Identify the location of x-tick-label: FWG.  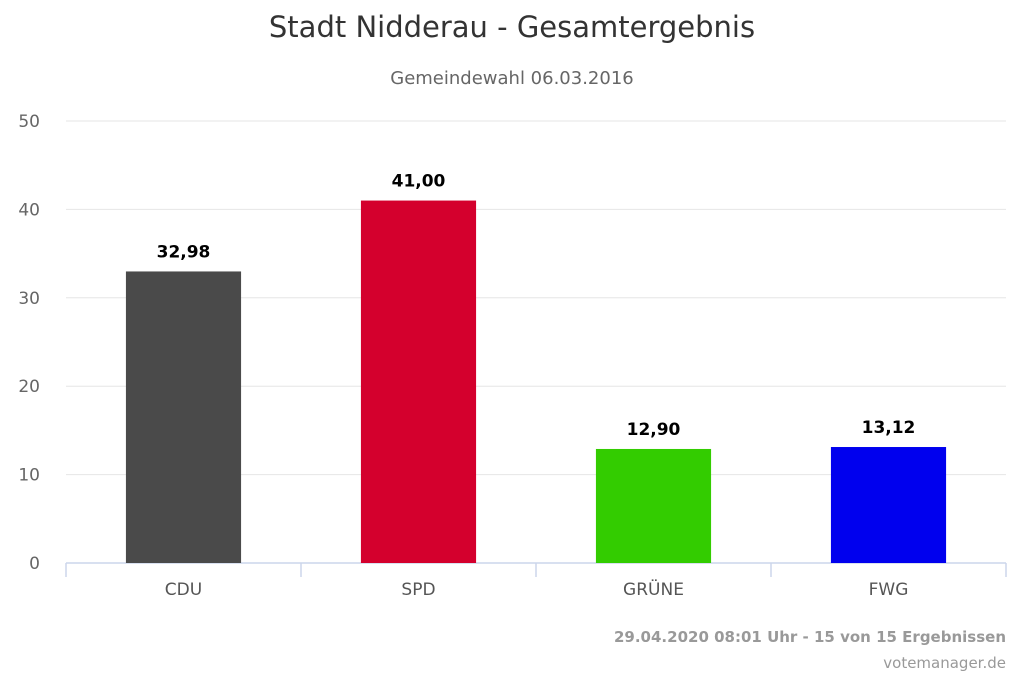
(889, 590).